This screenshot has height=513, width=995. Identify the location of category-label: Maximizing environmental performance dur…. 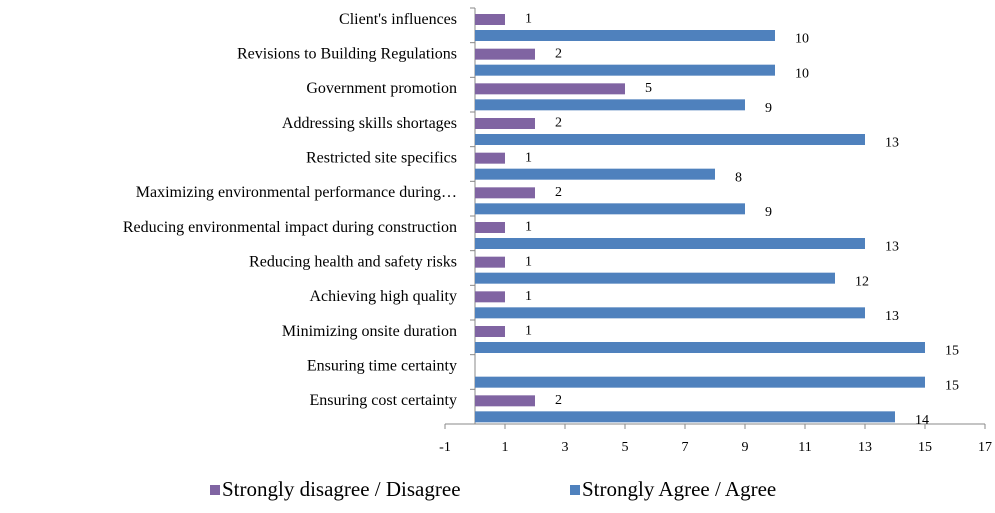
(296, 192).